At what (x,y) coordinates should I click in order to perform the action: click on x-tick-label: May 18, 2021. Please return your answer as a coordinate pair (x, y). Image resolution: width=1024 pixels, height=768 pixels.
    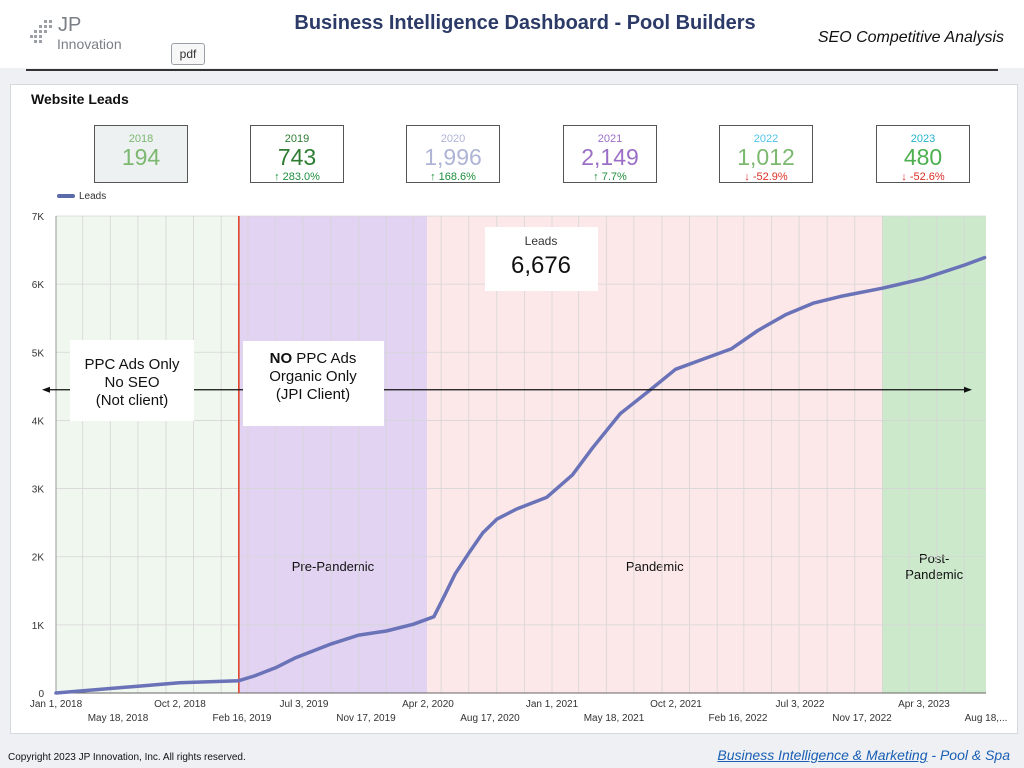
    Looking at the image, I should click on (614, 718).